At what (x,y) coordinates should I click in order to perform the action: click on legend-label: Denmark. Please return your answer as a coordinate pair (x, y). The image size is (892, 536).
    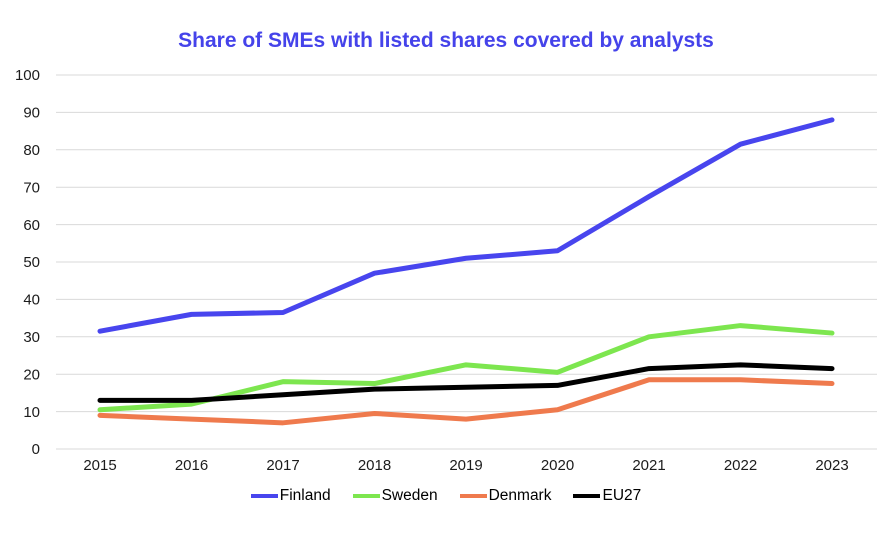
    Looking at the image, I should click on (520, 495).